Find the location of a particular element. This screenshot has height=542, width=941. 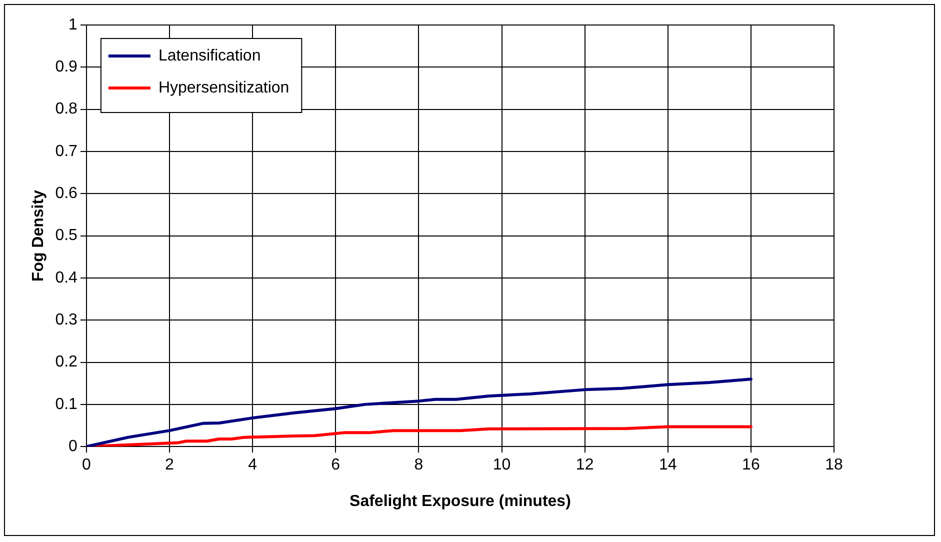

x-tick-label: 18 is located at coordinates (834, 465).